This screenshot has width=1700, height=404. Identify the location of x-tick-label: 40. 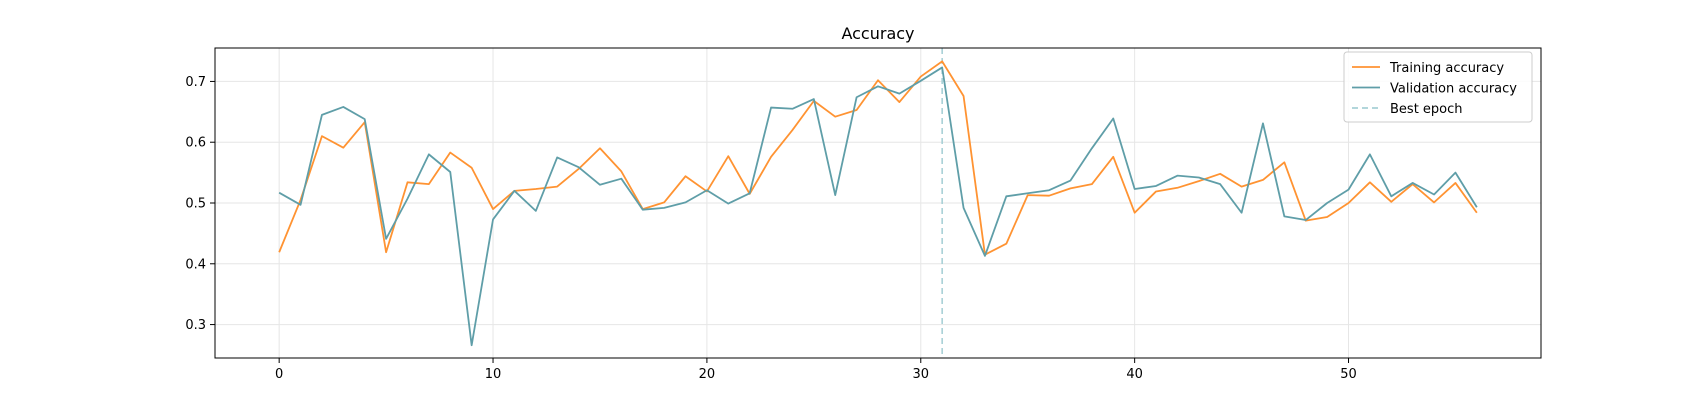
(1134, 374).